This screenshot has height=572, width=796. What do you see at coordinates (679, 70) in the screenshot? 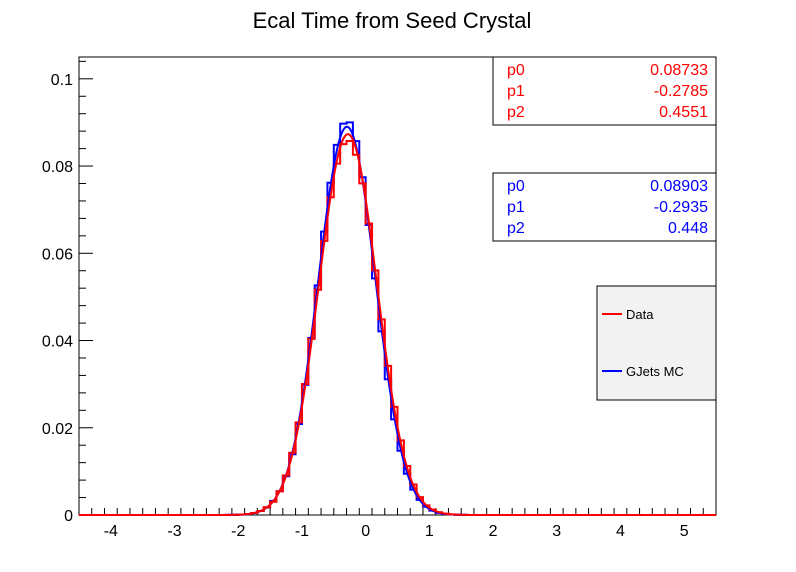
I see `stat-value: 0.08733` at bounding box center [679, 70].